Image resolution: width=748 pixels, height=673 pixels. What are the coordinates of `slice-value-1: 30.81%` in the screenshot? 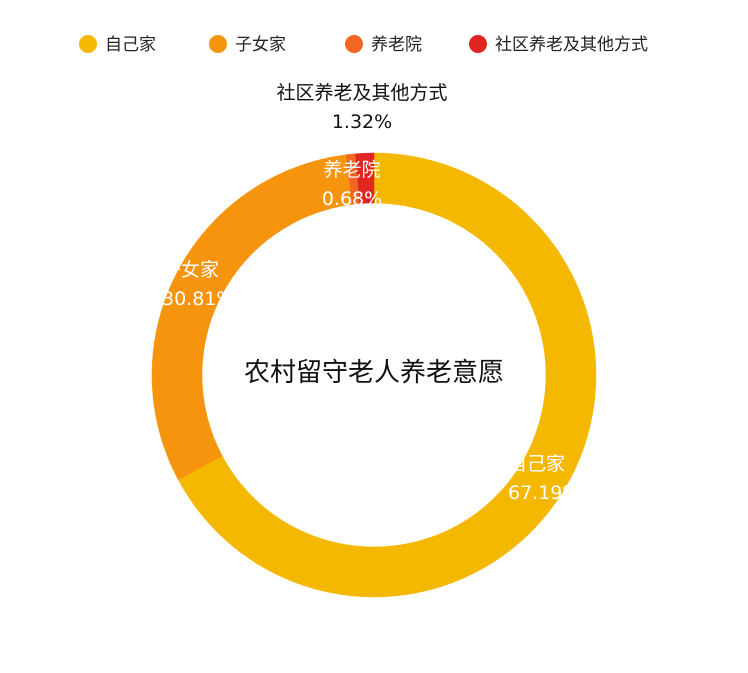 It's located at (198, 299).